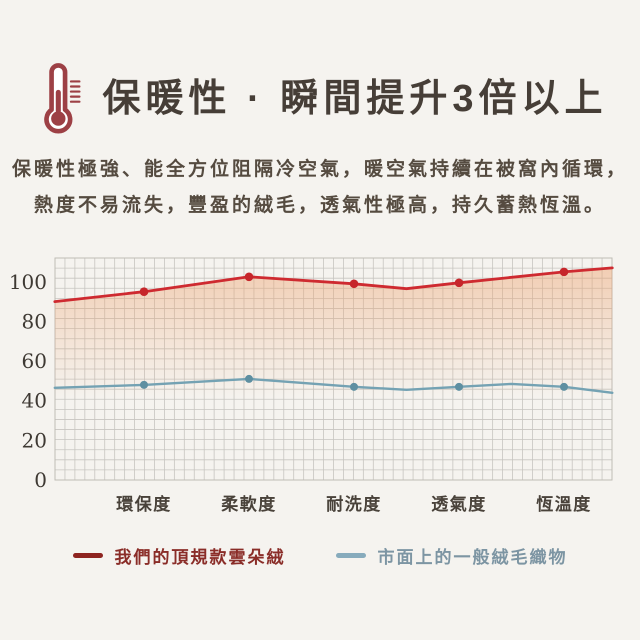 The image size is (640, 640). Describe the element at coordinates (144, 504) in the screenshot. I see `svg-text: 環保度` at that location.